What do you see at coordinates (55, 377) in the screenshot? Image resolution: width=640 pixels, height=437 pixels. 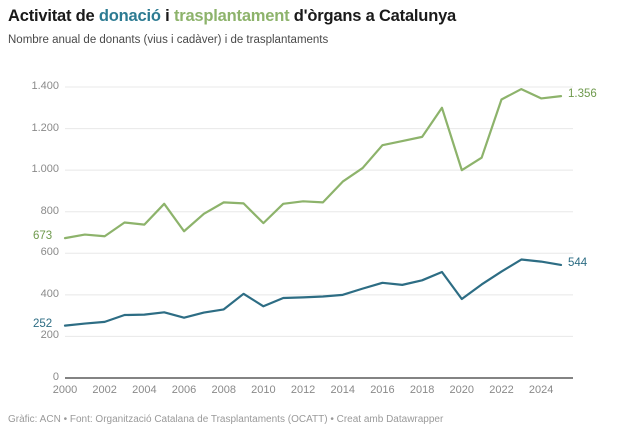 I see `y-axis-tick-label: 0` at bounding box center [55, 377].